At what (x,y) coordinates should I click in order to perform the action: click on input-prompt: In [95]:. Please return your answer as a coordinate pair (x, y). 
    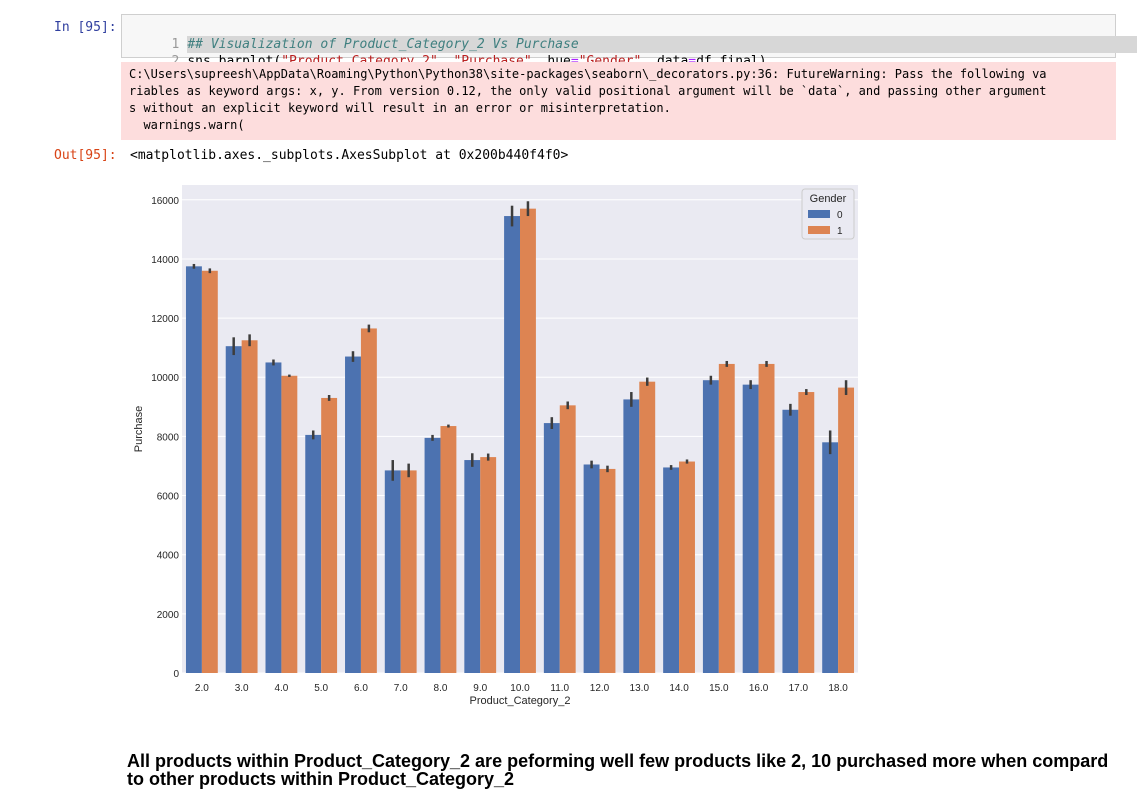
    Looking at the image, I should click on (85, 27).